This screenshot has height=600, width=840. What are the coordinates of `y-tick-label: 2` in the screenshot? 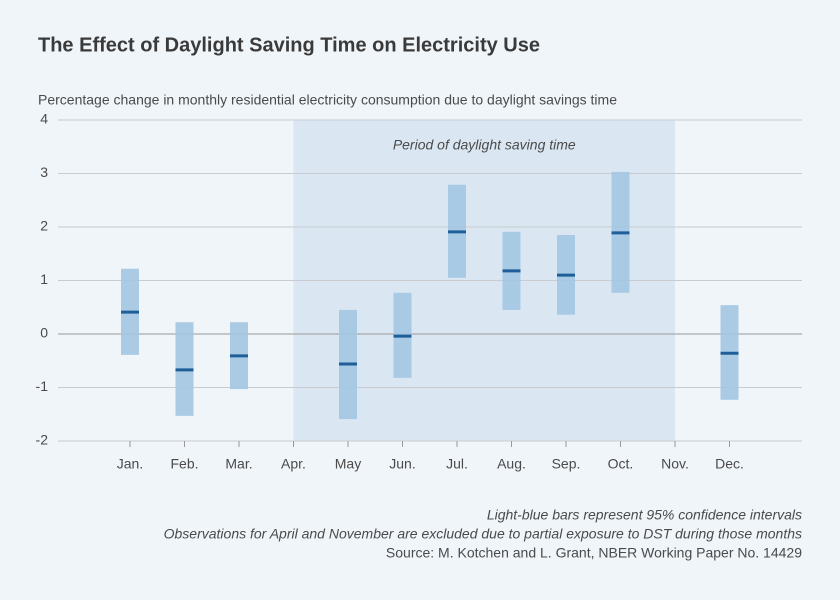 It's located at (44, 226).